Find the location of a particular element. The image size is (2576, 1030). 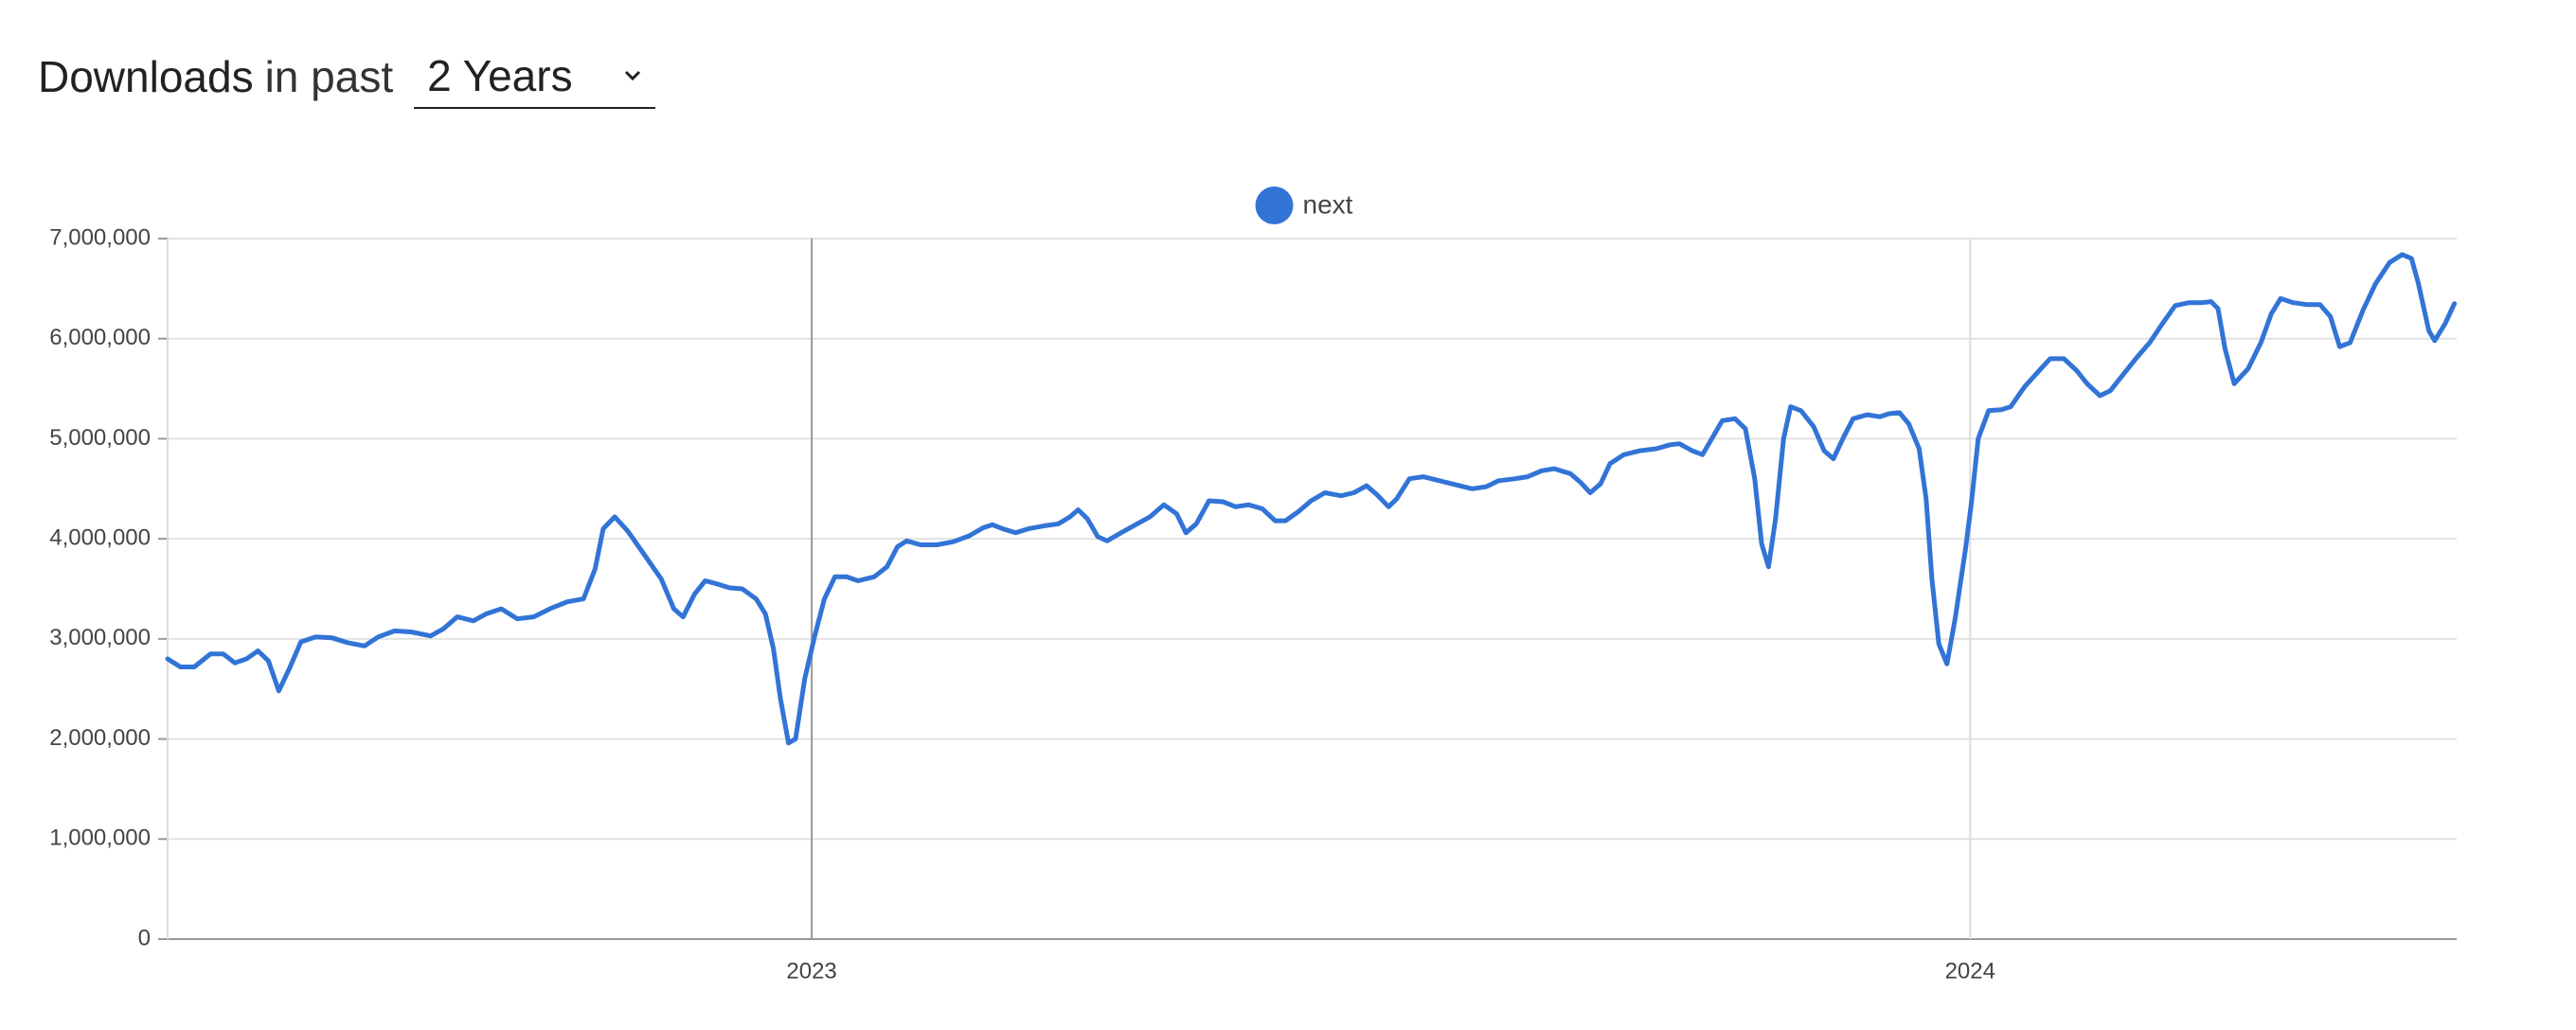

y-tick-label: 3,000,000 is located at coordinates (100, 638).